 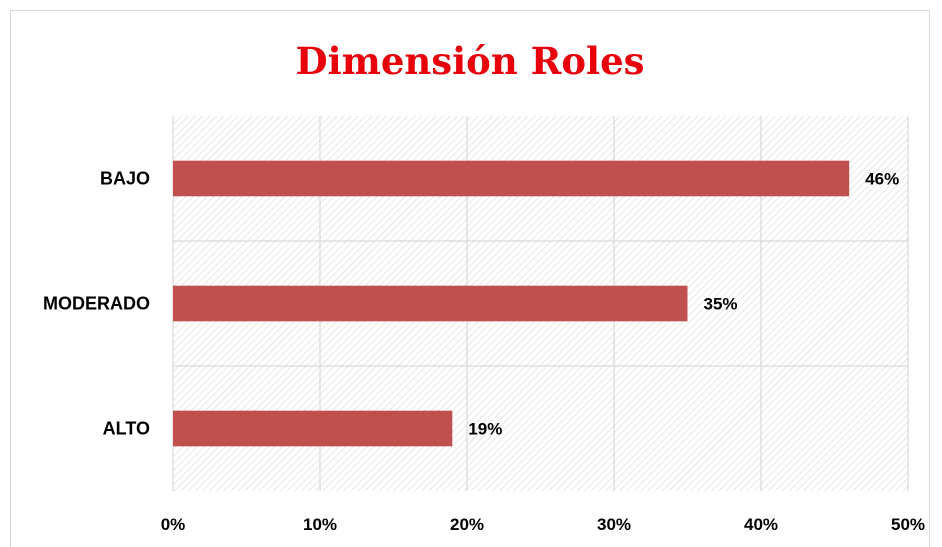 I want to click on x-tick-label: 0%, so click(x=173, y=524).